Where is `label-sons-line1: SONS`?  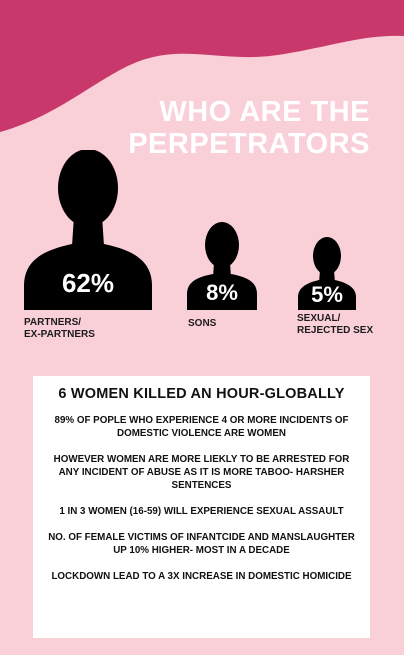
label-sons-line1: SONS is located at coordinates (202, 323).